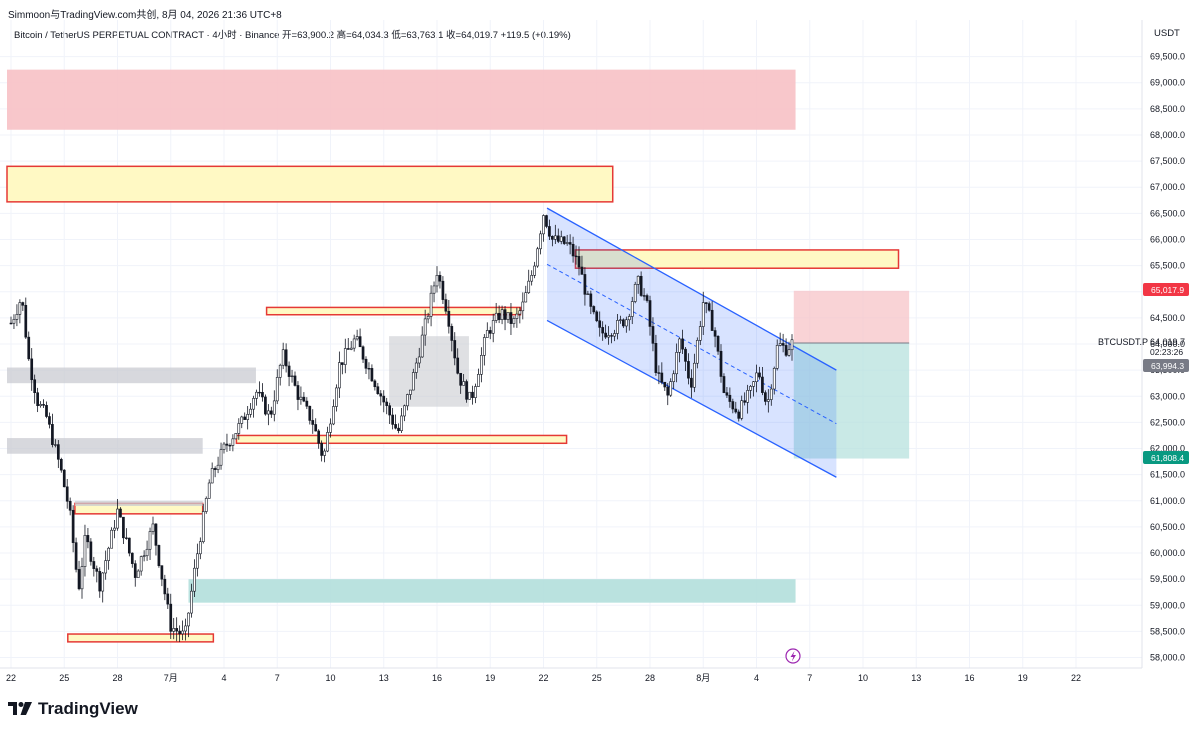  I want to click on channel-lower-line, so click(691, 398).